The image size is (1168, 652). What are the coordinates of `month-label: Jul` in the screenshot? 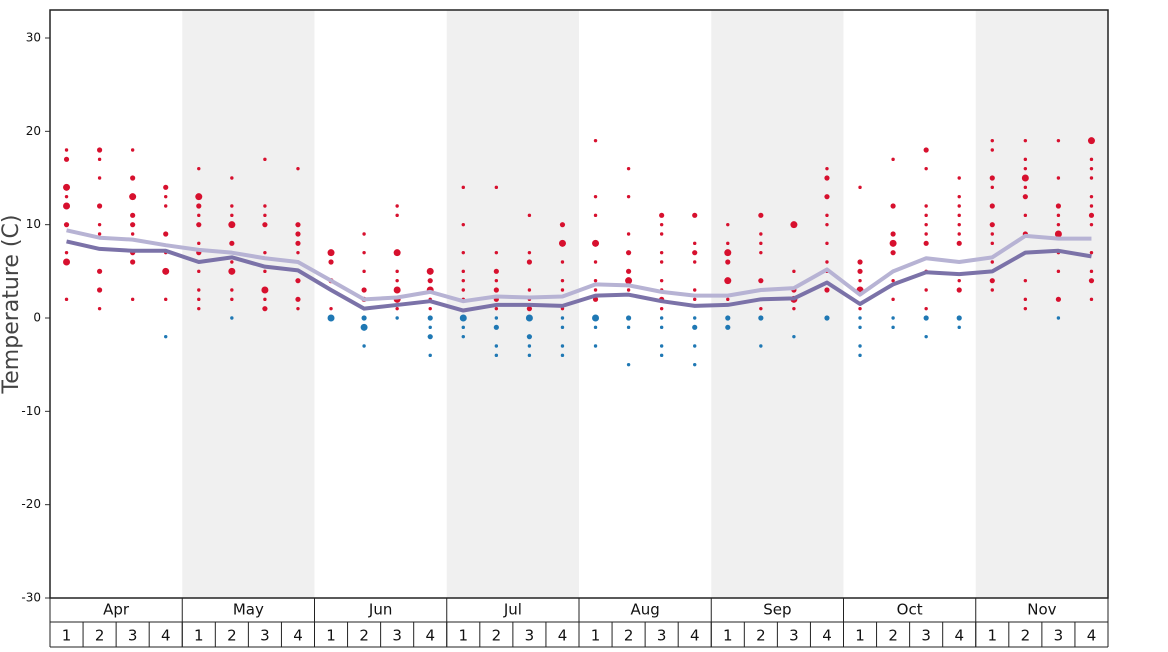 It's located at (512, 610).